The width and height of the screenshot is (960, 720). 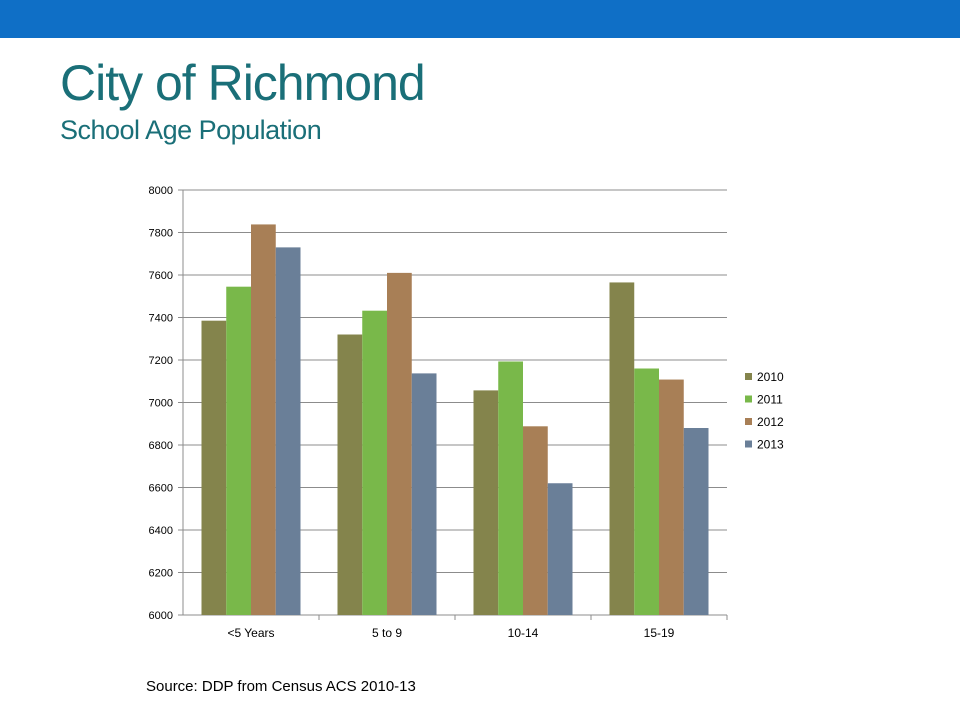 What do you see at coordinates (161, 616) in the screenshot?
I see `y-tick-label: 6000` at bounding box center [161, 616].